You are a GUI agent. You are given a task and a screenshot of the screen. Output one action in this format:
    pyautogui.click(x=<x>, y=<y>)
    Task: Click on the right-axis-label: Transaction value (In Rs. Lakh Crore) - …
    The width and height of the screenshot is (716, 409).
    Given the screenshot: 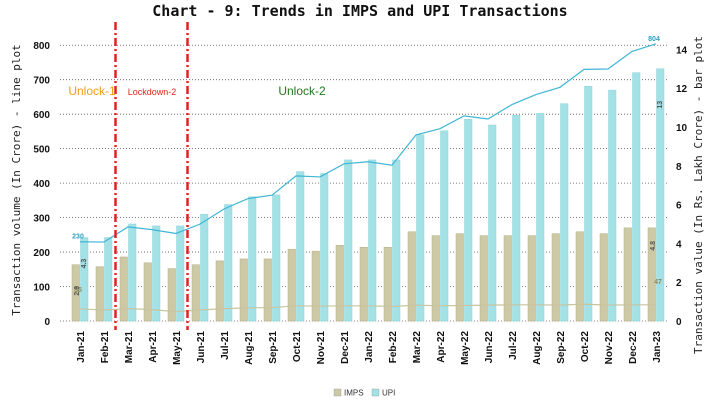 What is the action you would take?
    pyautogui.click(x=698, y=195)
    